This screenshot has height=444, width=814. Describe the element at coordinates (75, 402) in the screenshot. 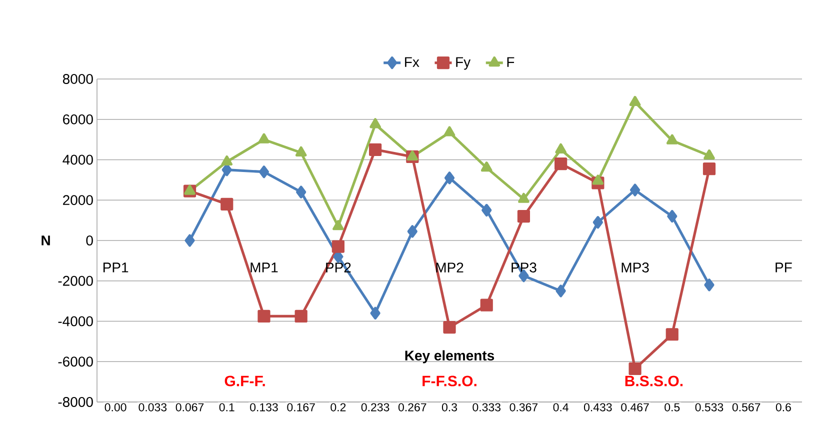

I see `y-tick-label: -8000` at that location.